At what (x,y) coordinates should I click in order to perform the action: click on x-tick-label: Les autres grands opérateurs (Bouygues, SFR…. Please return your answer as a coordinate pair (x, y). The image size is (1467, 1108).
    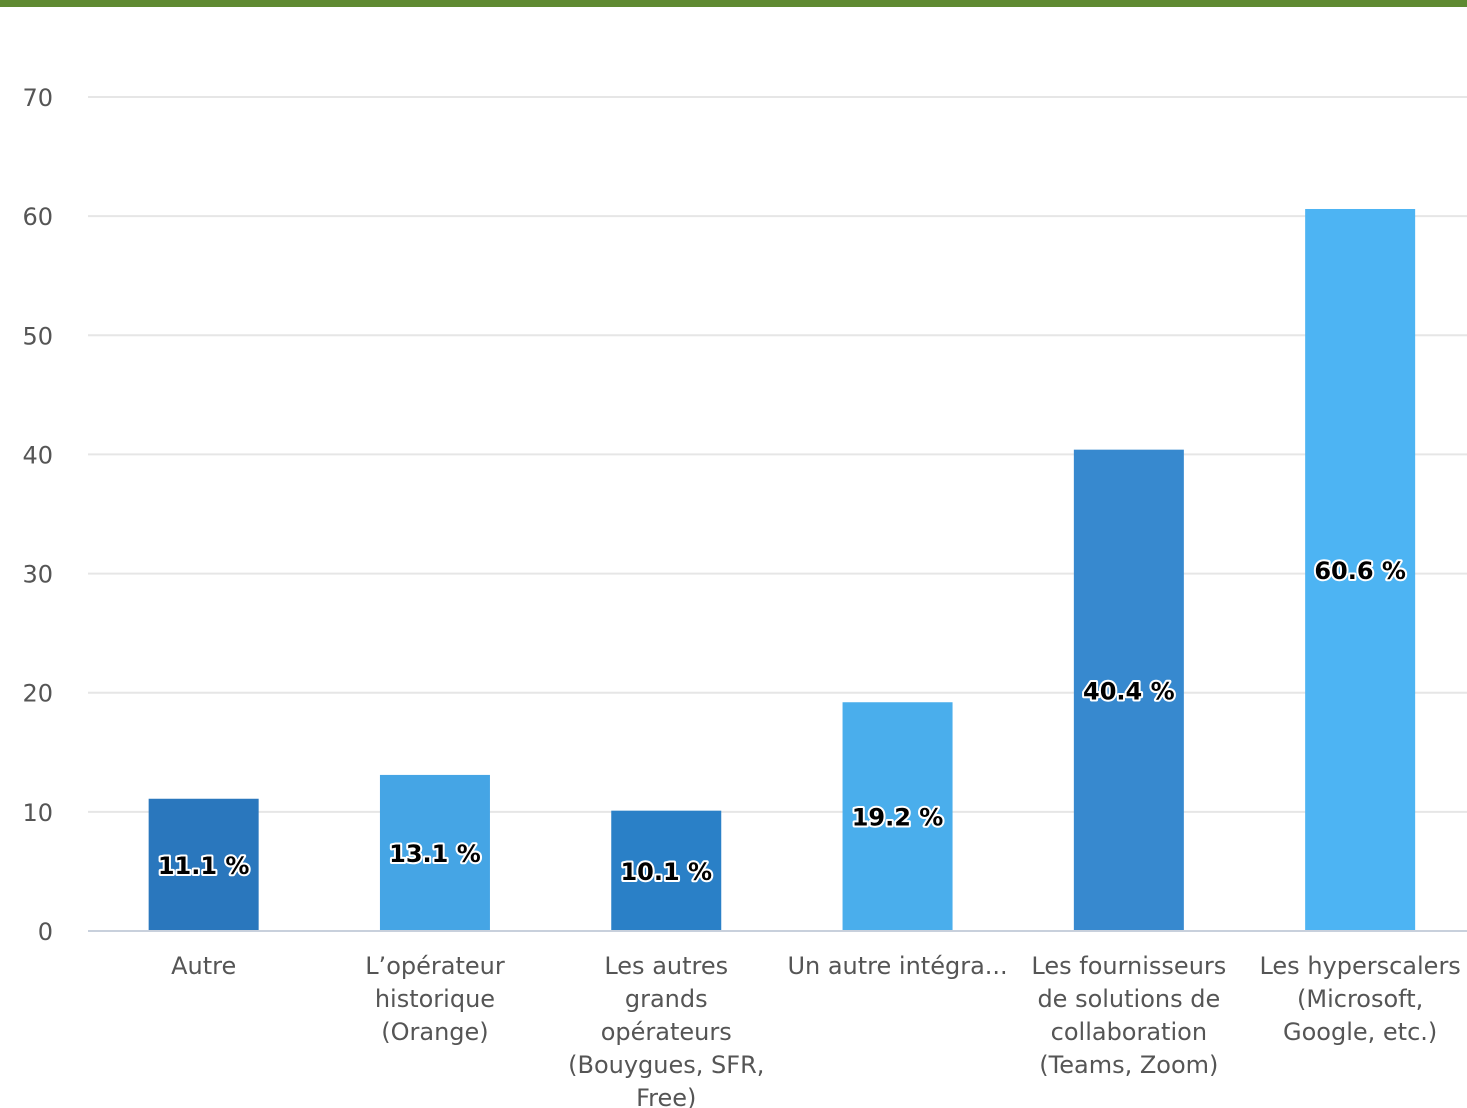
    Looking at the image, I should click on (666, 1030).